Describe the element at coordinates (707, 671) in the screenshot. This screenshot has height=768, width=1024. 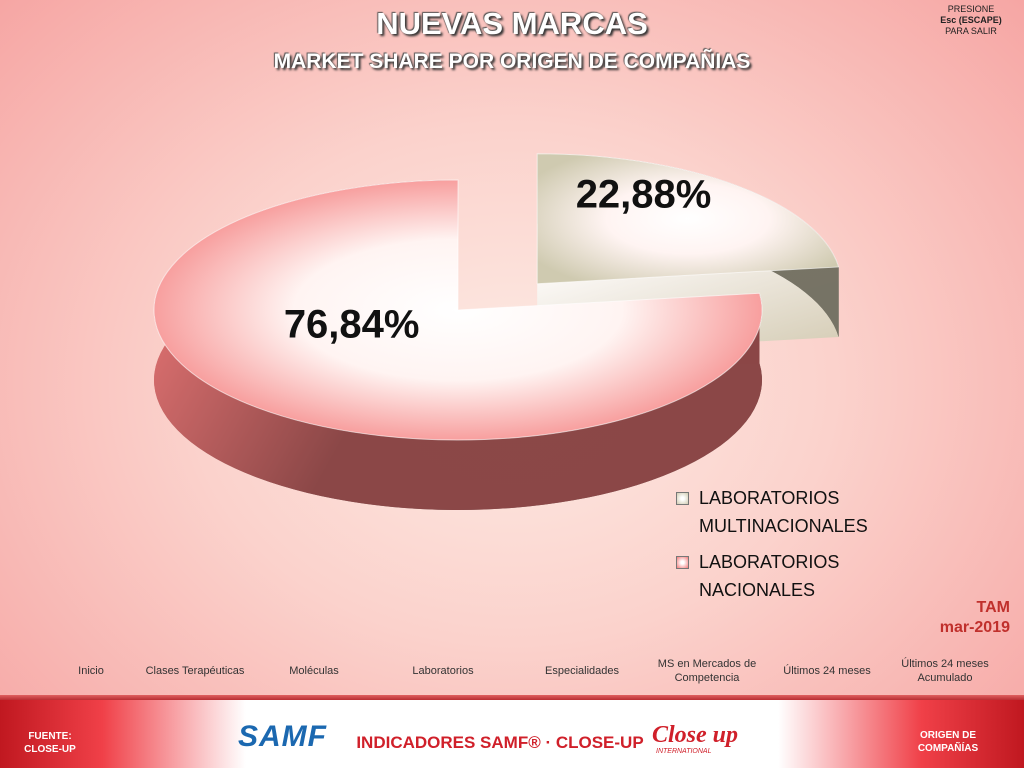
I see `nav-link: MS en Mercados de Competencia` at that location.